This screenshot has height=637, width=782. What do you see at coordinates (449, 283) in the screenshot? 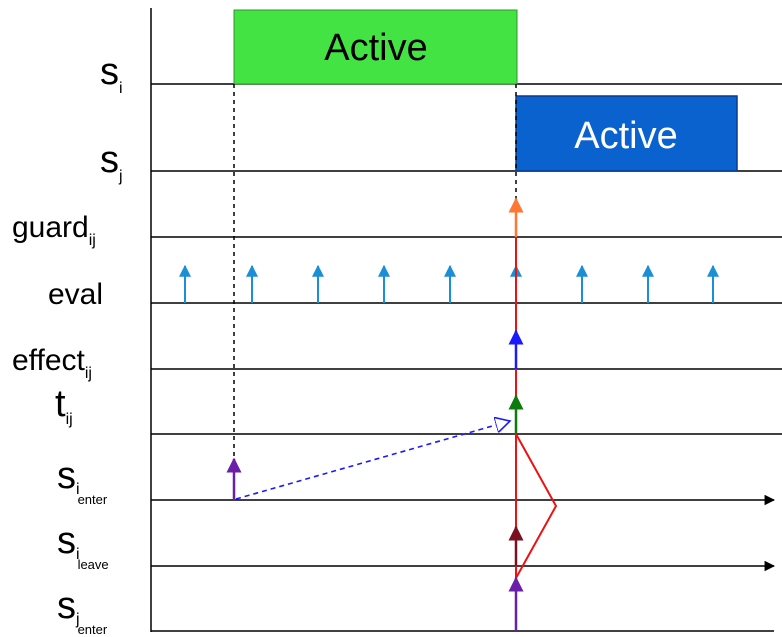
I see `eval-ticks` at bounding box center [449, 283].